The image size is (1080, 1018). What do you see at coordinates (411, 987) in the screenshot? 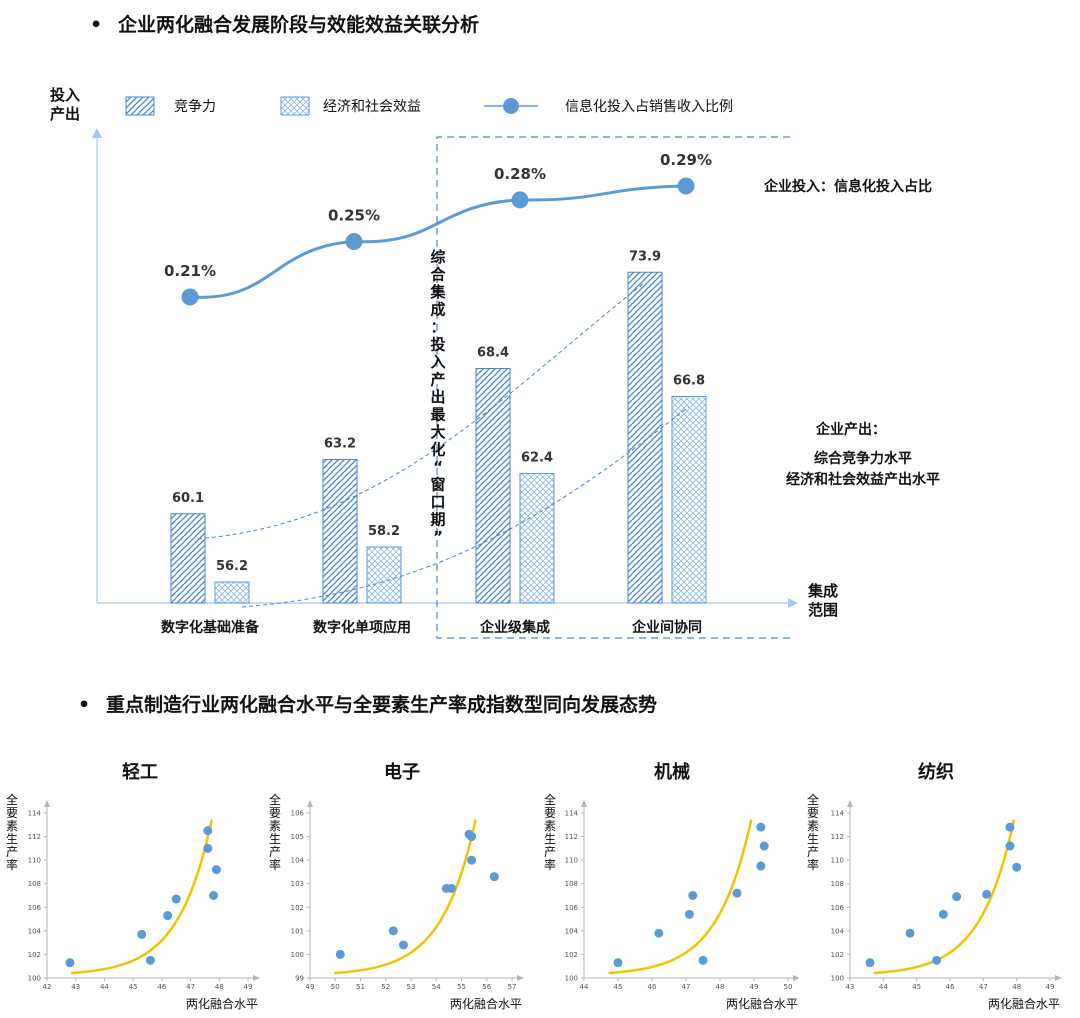
I see `scatter-x-tick-label: 53` at bounding box center [411, 987].